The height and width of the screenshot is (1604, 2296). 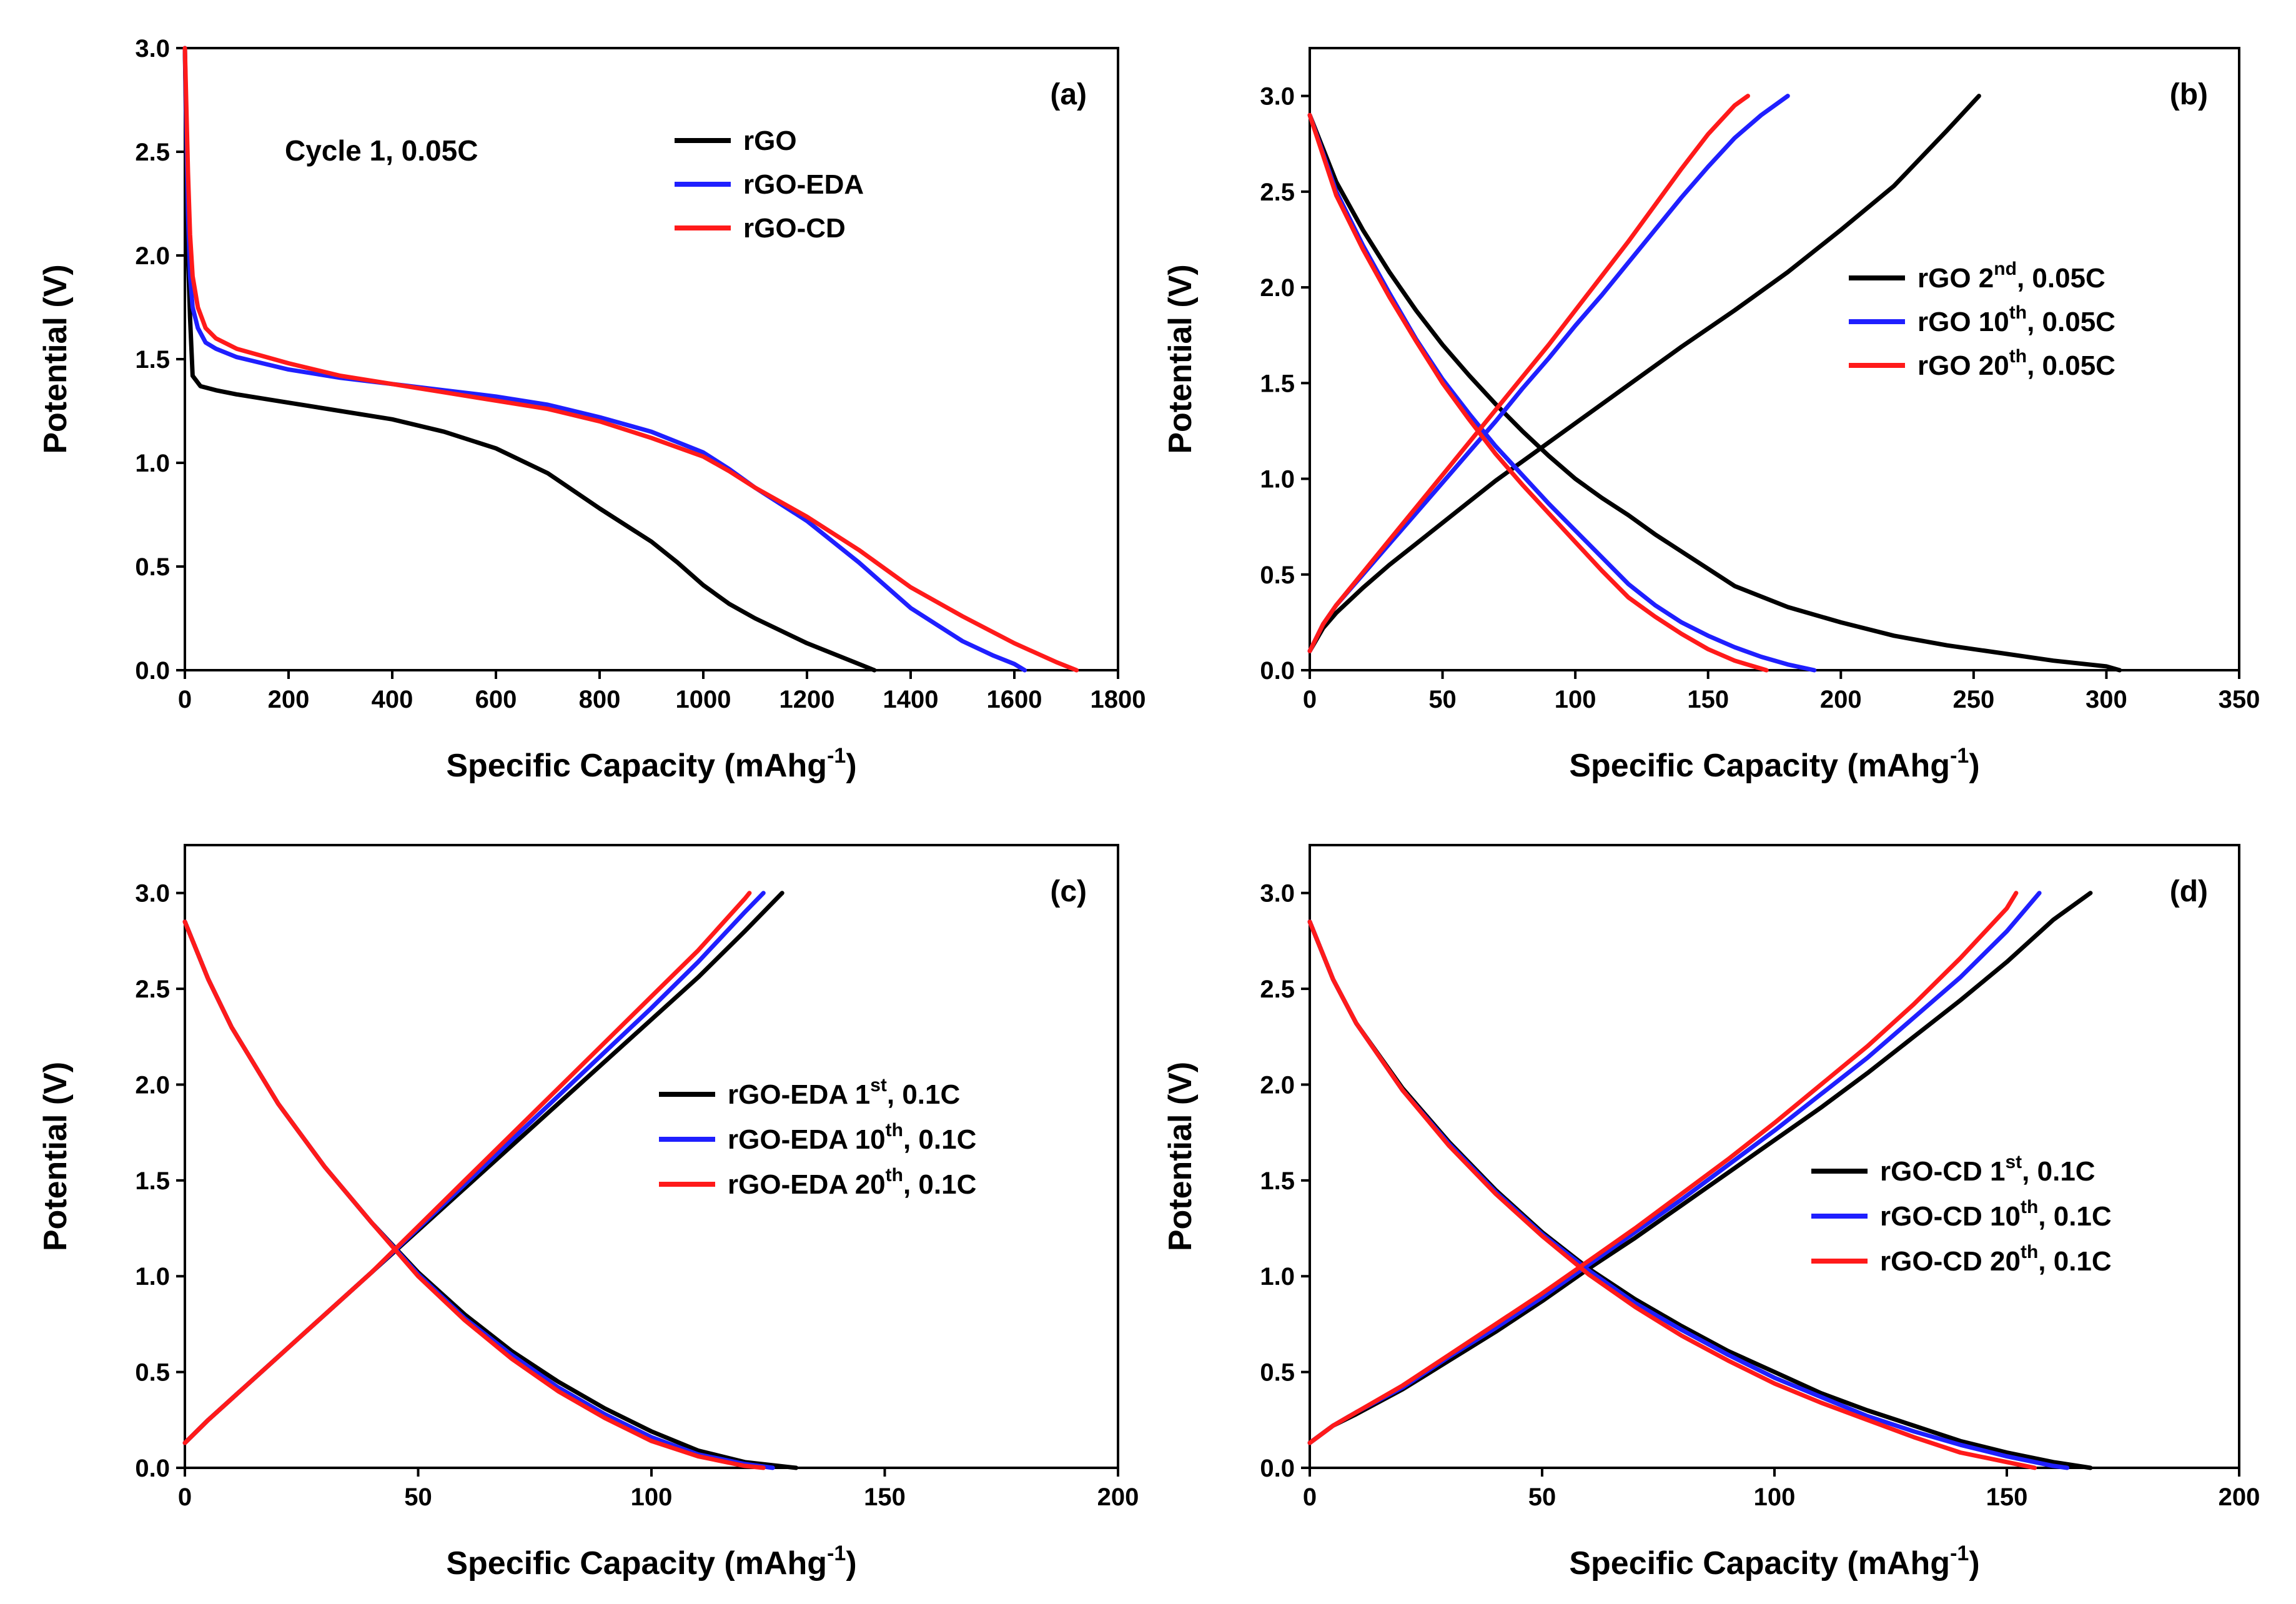 What do you see at coordinates (1973, 699) in the screenshot?
I see `x-tick-label: 250` at bounding box center [1973, 699].